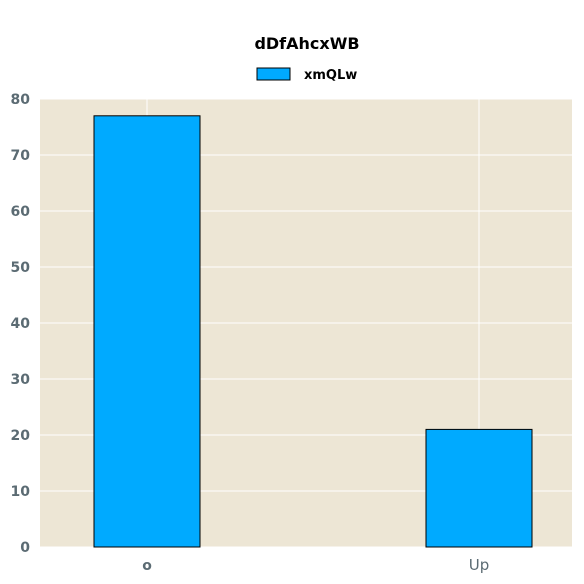 The image size is (584, 584). What do you see at coordinates (330, 75) in the screenshot?
I see `legend-label: xmQLw` at bounding box center [330, 75].